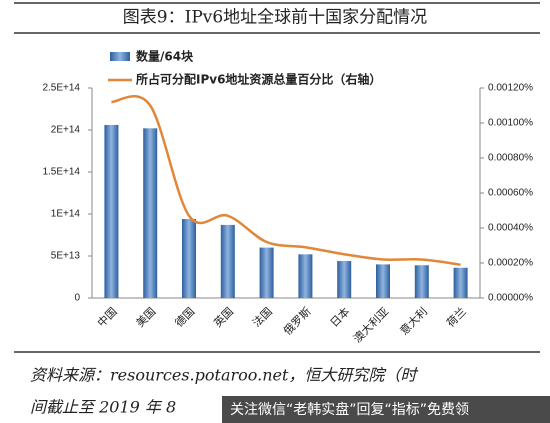 The height and width of the screenshot is (423, 550). Describe the element at coordinates (339, 316) in the screenshot. I see `x-tick-label: 日本` at that location.